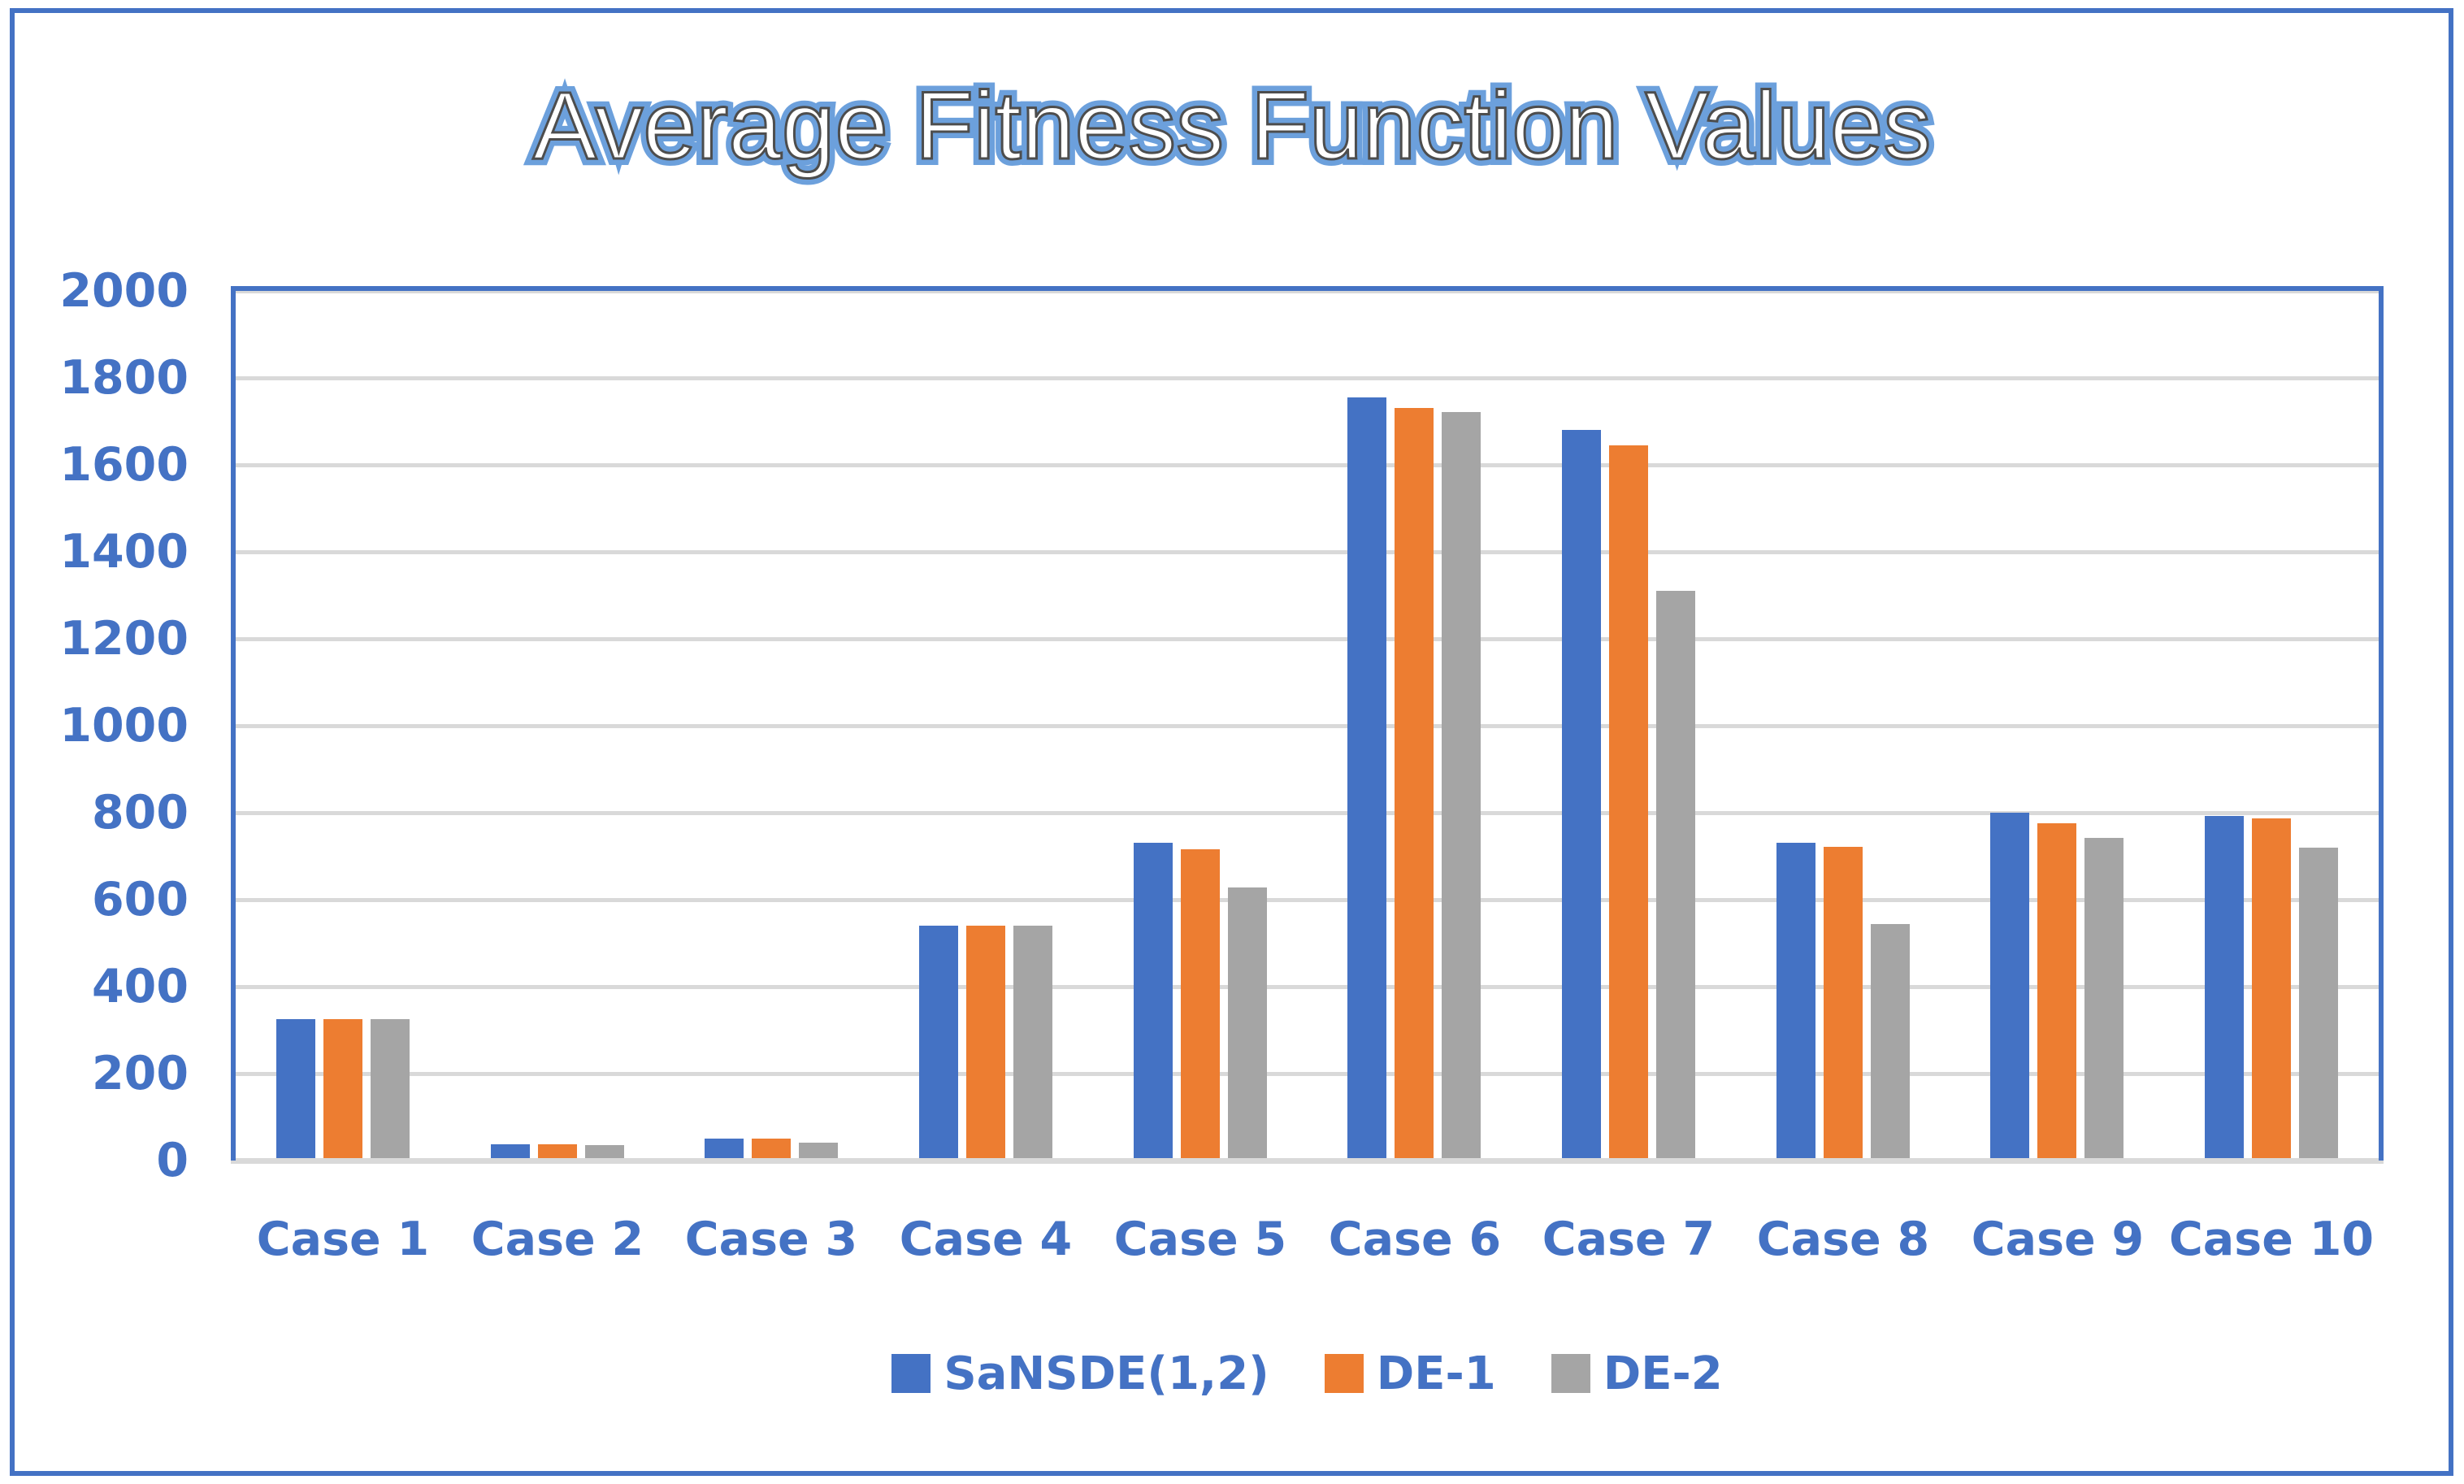  I want to click on legend-item-DE-2: DE-2, so click(1637, 1373).